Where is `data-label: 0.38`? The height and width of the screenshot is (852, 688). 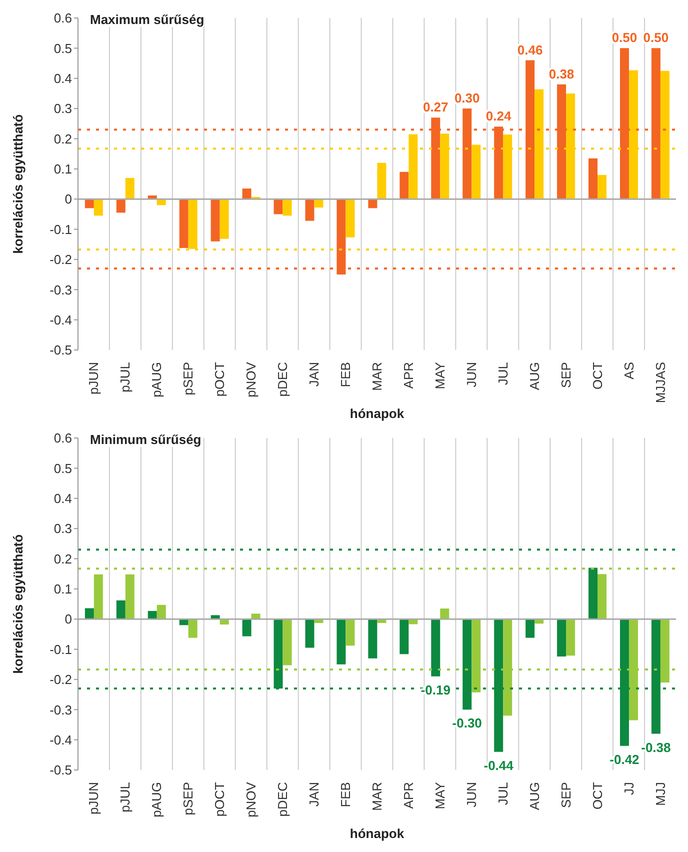
data-label: 0.38 is located at coordinates (561, 74).